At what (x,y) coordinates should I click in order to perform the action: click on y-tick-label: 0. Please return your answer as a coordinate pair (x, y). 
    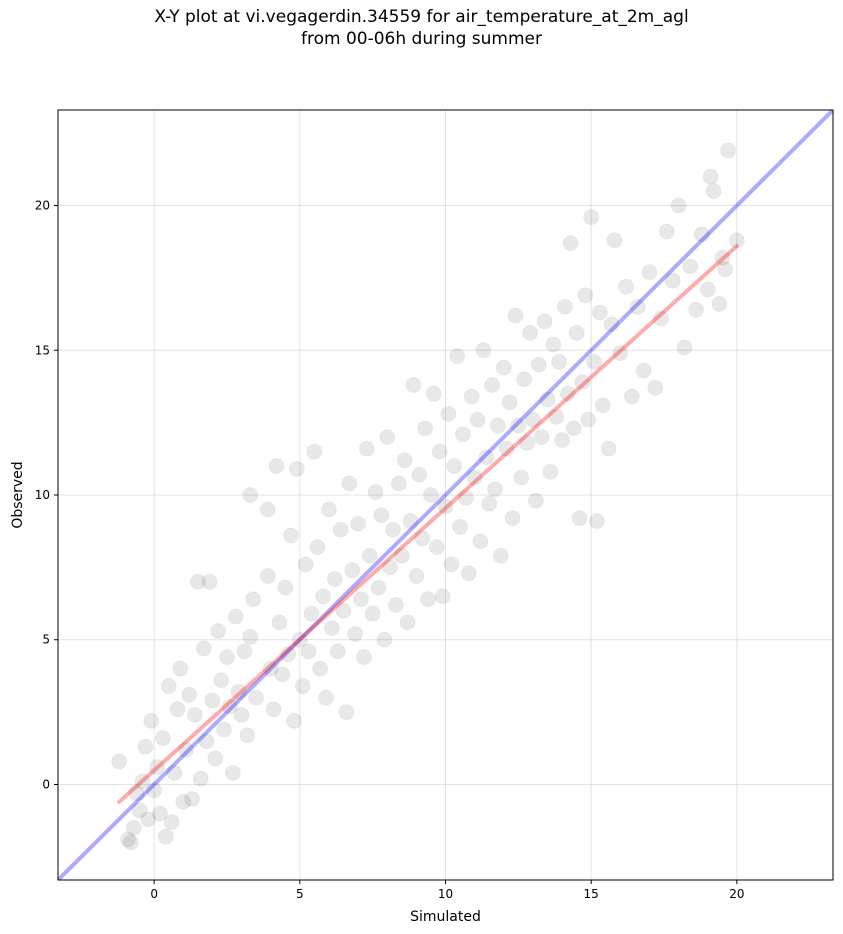
    Looking at the image, I should click on (46, 784).